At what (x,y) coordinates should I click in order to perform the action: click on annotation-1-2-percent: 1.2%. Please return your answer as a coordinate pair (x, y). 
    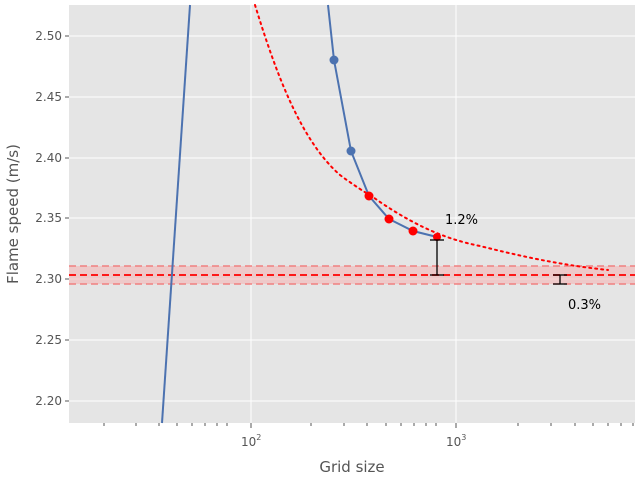
    Looking at the image, I should click on (461, 220).